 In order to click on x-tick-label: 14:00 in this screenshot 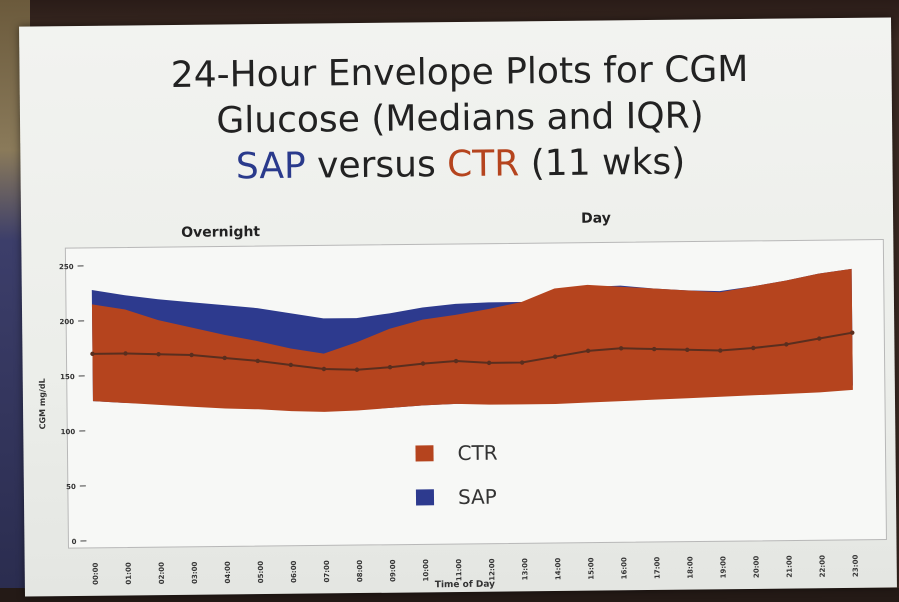, I will do `click(558, 569)`.